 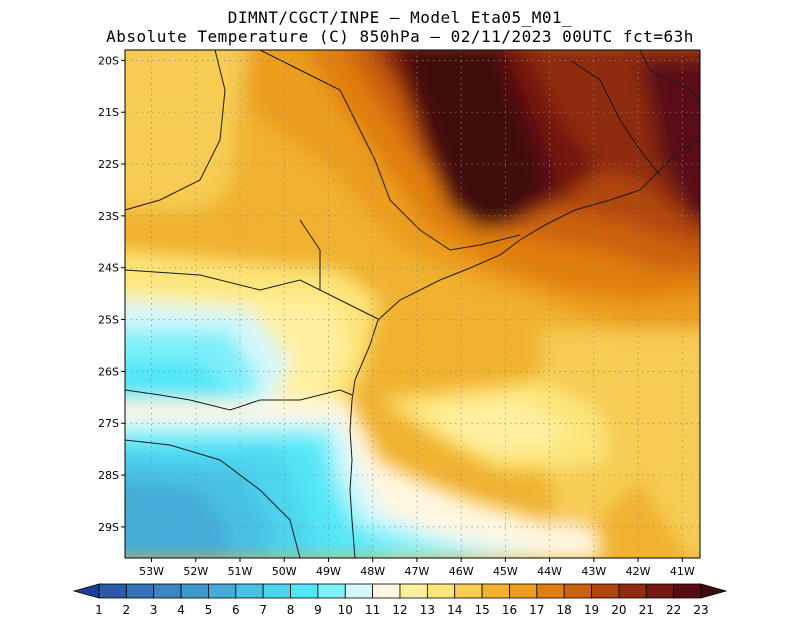 What do you see at coordinates (372, 610) in the screenshot?
I see `colorbar-label: 11` at bounding box center [372, 610].